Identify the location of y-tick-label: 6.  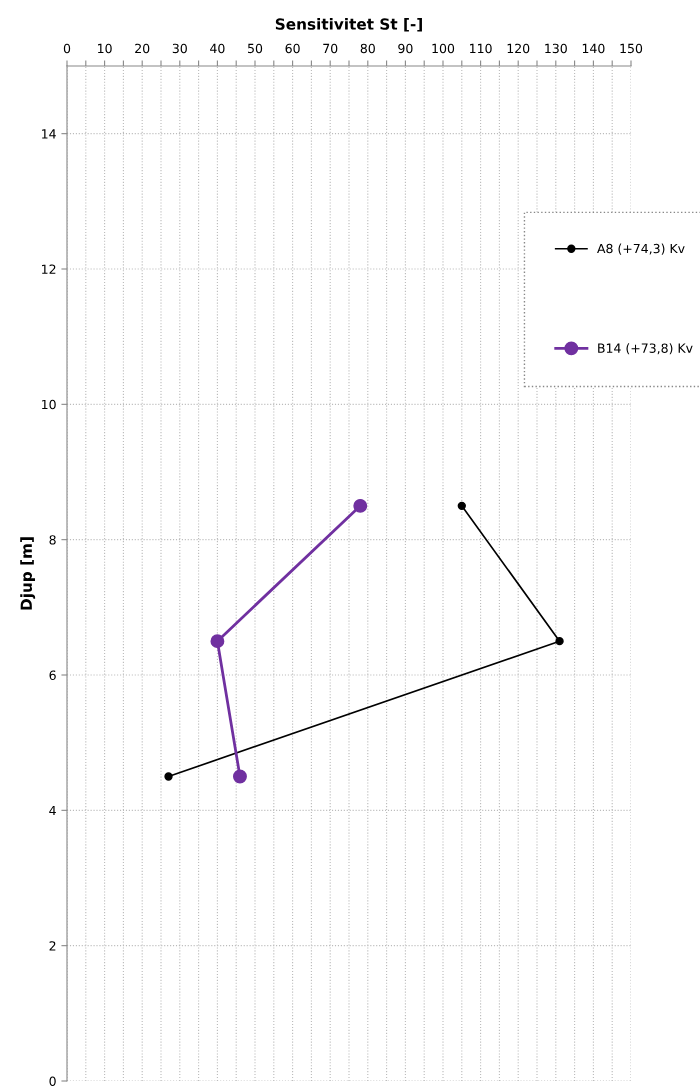
(52, 675).